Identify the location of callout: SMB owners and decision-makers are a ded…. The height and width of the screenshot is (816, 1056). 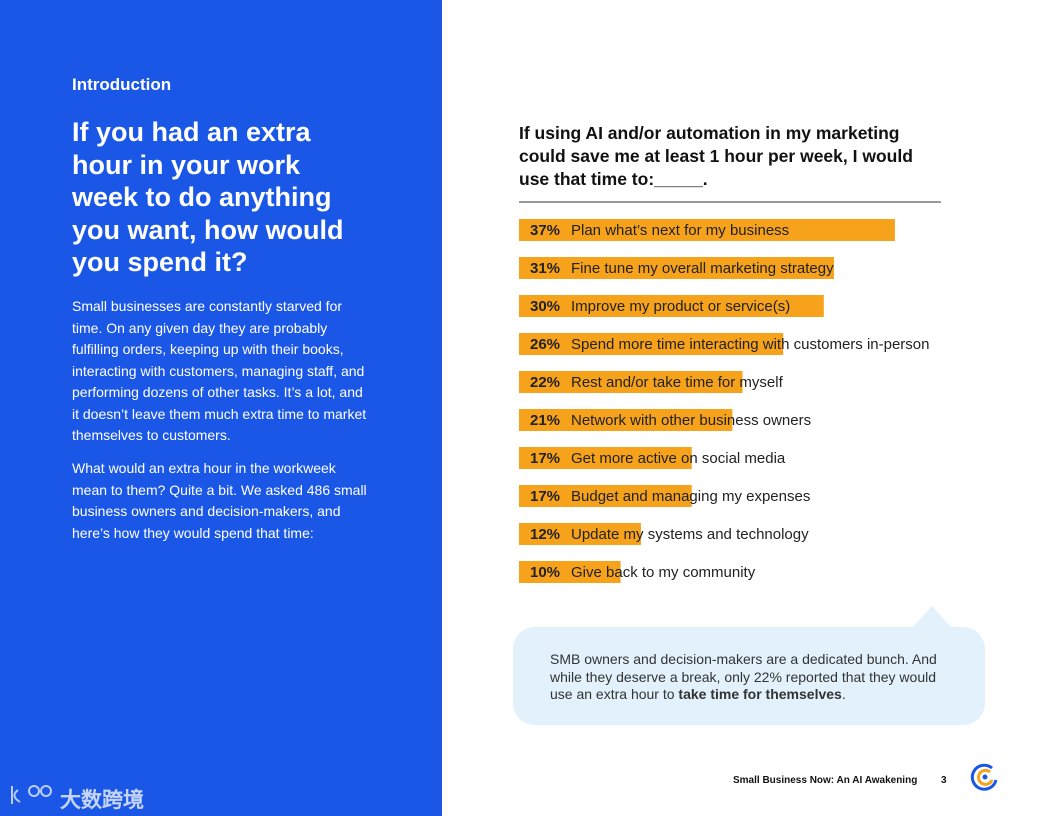
(749, 676).